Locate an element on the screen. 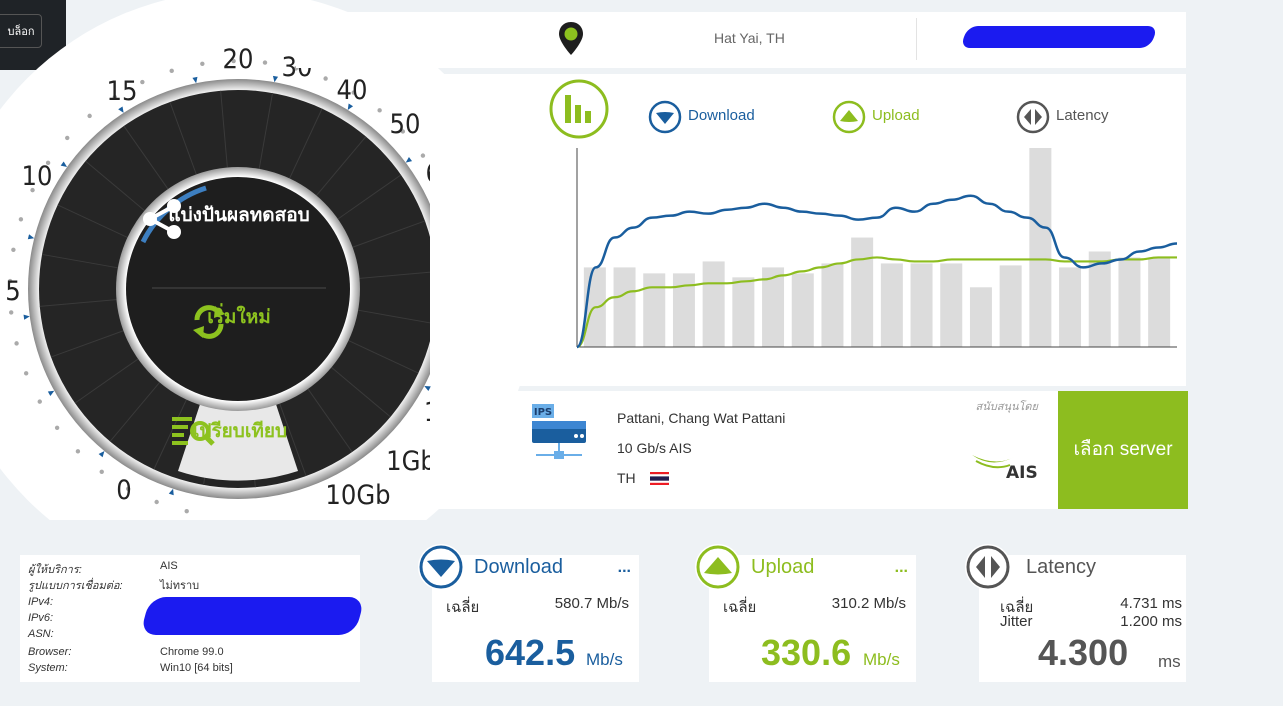  upload-unit: Mb/s is located at coordinates (881, 659).